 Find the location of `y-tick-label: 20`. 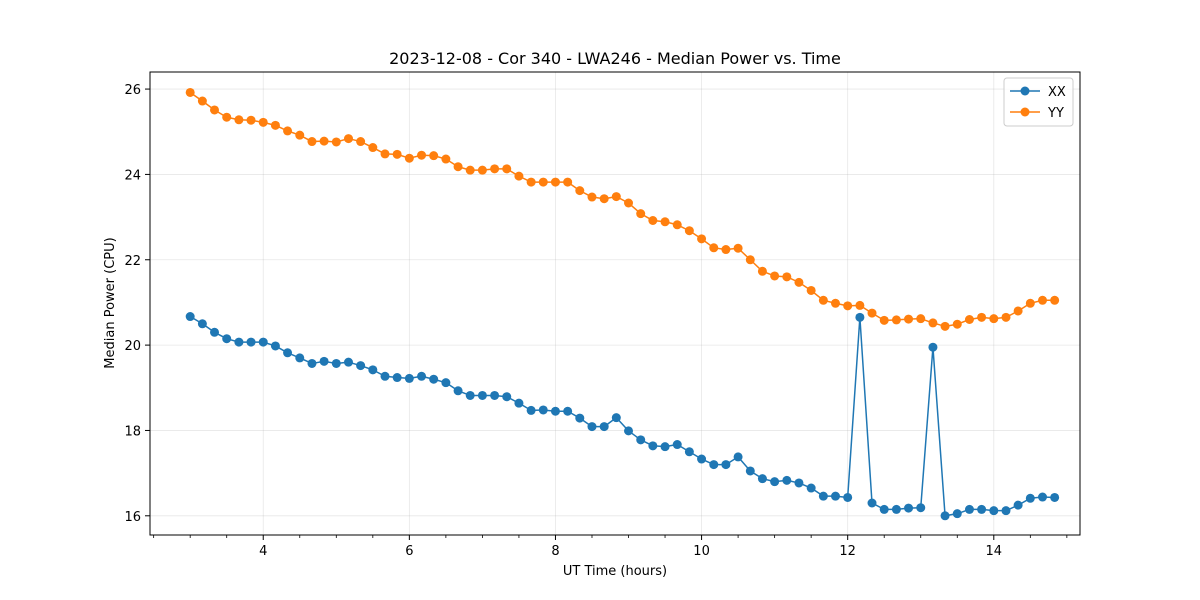

y-tick-label: 20 is located at coordinates (132, 346).